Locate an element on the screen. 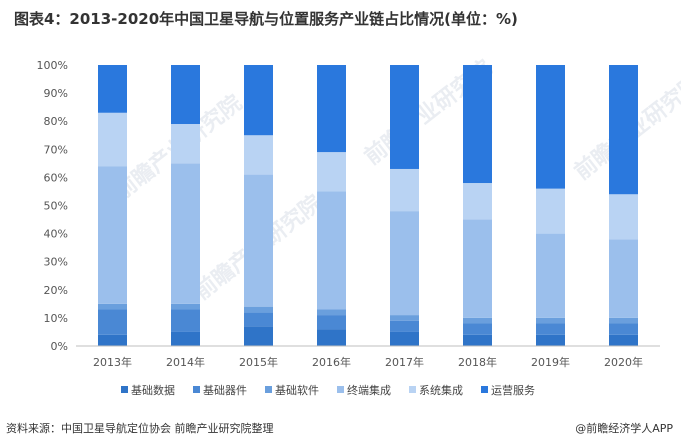 Image resolution: width=681 pixels, height=443 pixels. legend-label: 终端集成 is located at coordinates (369, 390).